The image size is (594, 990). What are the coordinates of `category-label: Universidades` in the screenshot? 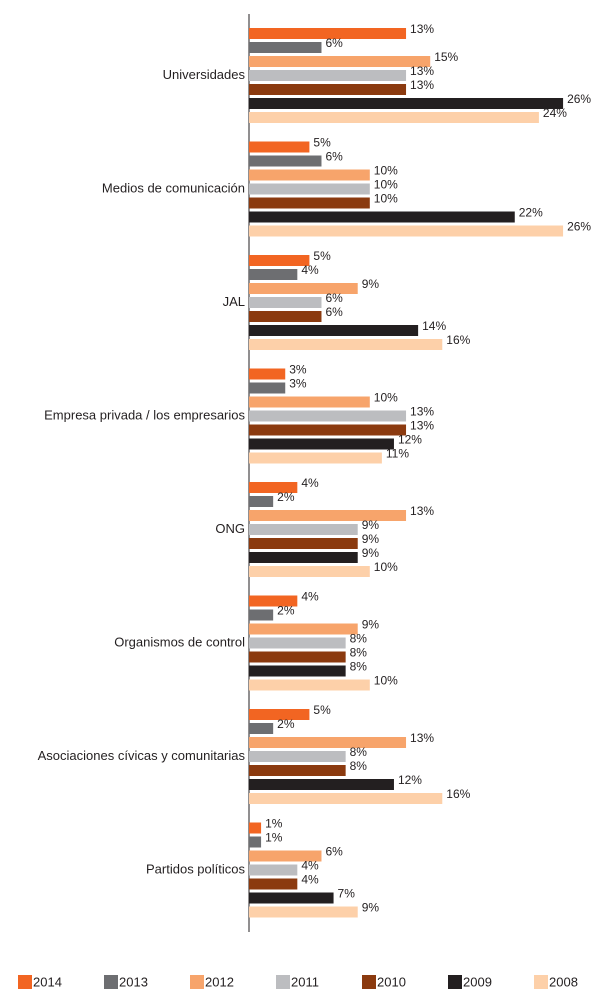 It's located at (204, 74).